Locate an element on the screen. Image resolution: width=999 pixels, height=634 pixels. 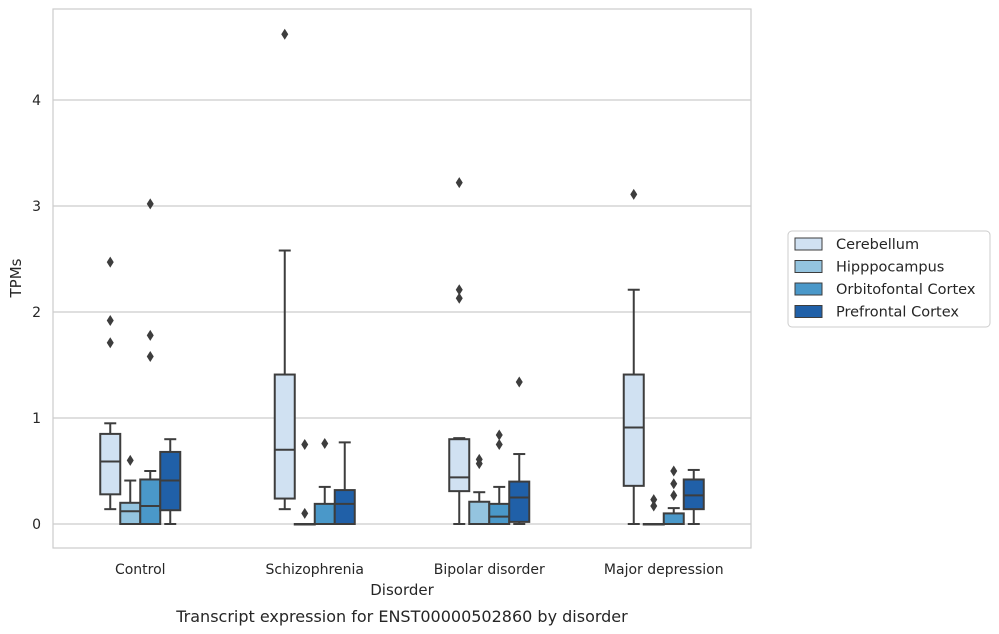
legend-label: Prefrontal Cortex is located at coordinates (897, 313).